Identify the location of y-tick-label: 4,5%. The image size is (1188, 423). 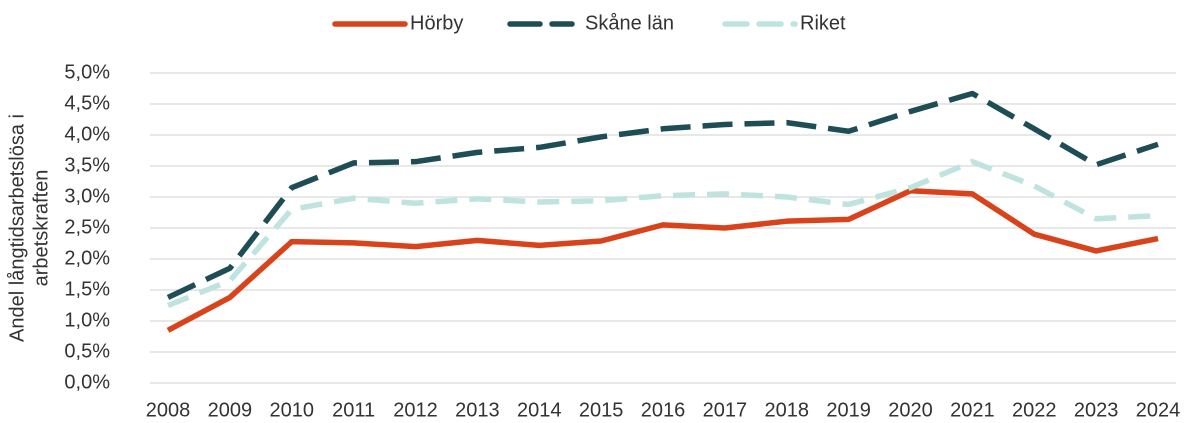
(87, 103).